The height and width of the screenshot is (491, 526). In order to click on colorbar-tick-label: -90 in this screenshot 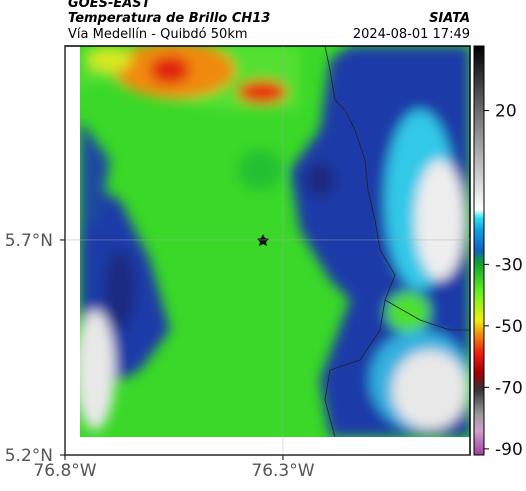, I will do `click(509, 450)`.